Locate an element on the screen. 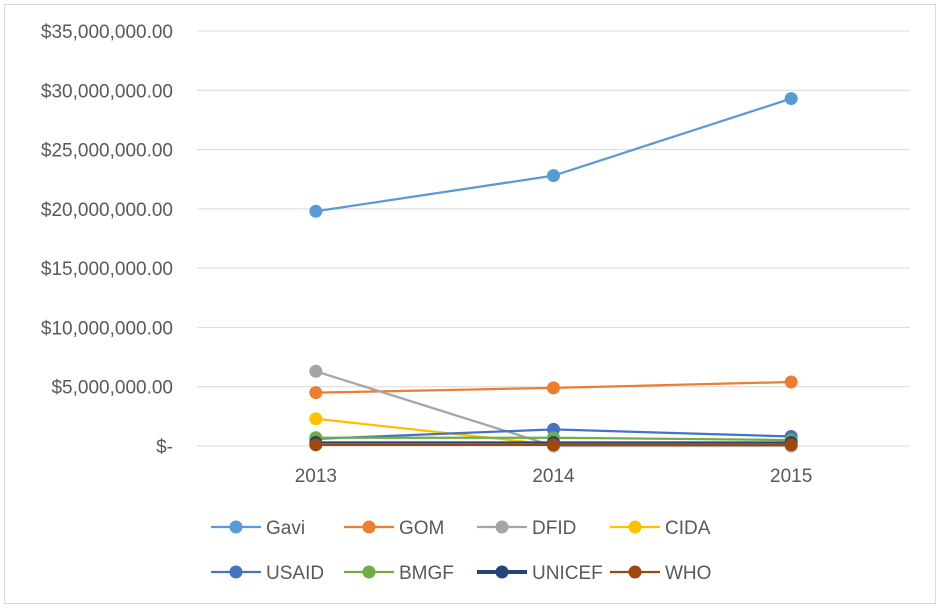 This screenshot has width=941, height=609. series-who is located at coordinates (553, 445).